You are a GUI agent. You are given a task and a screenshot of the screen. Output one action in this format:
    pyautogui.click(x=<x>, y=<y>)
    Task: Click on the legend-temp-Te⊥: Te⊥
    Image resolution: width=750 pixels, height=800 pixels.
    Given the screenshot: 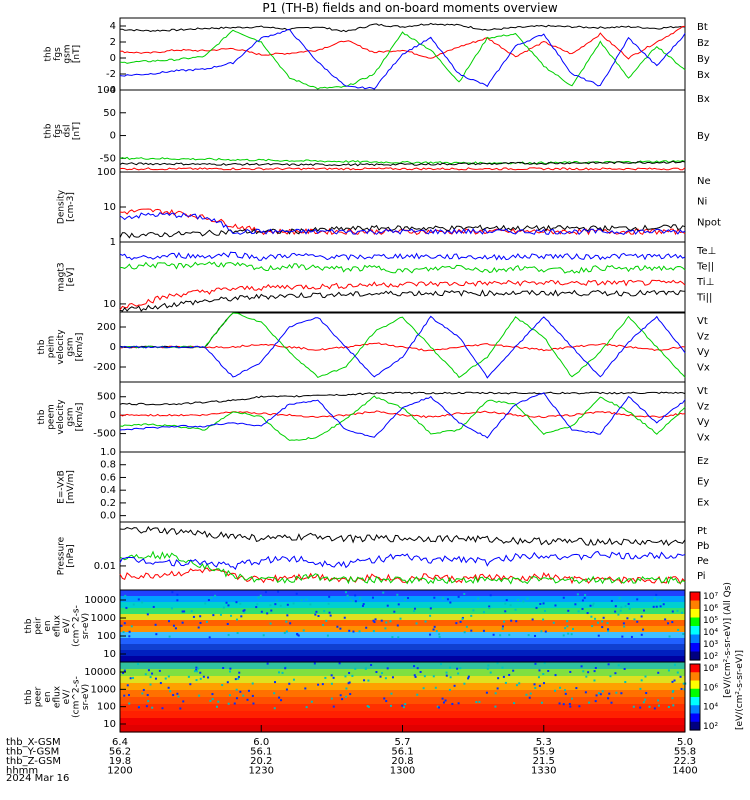 What is the action you would take?
    pyautogui.click(x=706, y=251)
    